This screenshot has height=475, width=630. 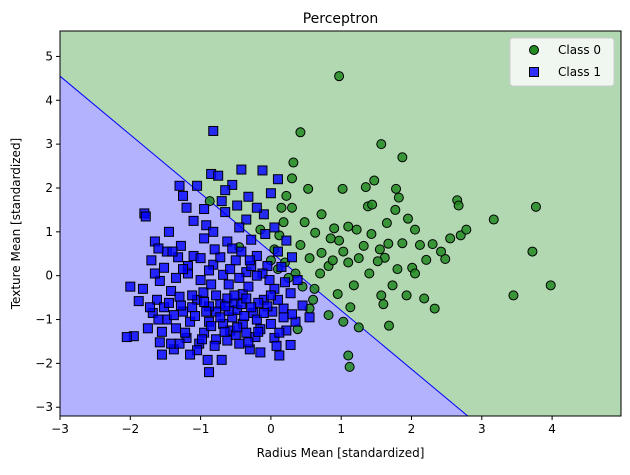 I want to click on x-tick-label: −3, so click(x=60, y=429).